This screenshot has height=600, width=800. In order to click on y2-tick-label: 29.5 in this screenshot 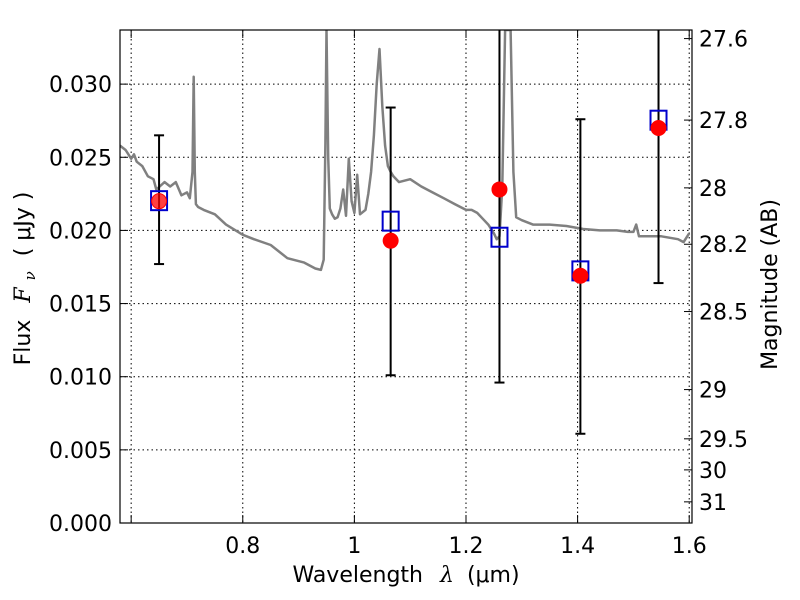, I will do `click(723, 440)`.